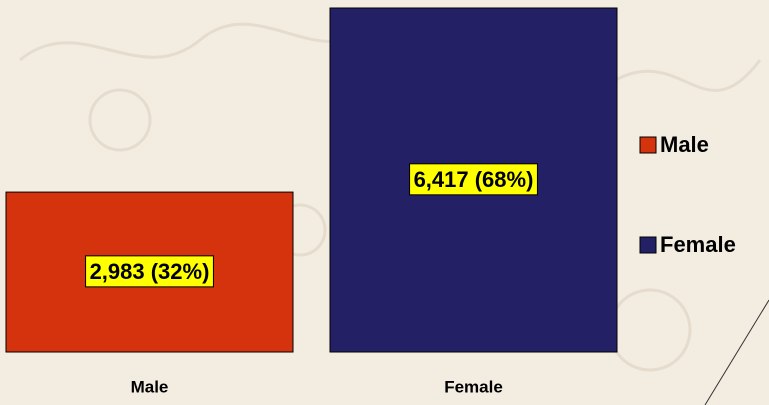 The height and width of the screenshot is (405, 769). What do you see at coordinates (684, 144) in the screenshot?
I see `legend-label: Male` at bounding box center [684, 144].